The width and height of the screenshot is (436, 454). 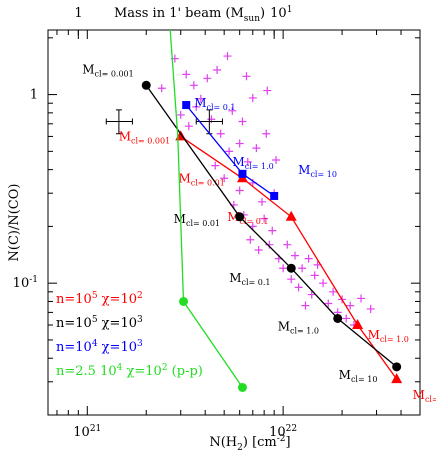 What do you see at coordinates (99, 323) in the screenshot?
I see `legend-entry: n=105 χ=103` at bounding box center [99, 323].